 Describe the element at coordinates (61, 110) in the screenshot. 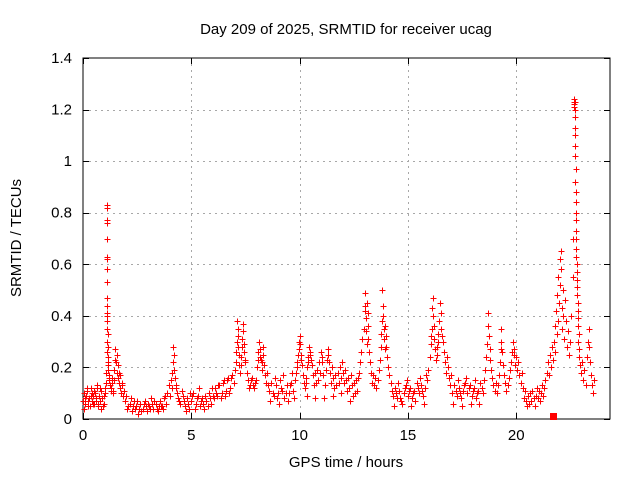

I see `y-tick-label: 1.2` at that location.